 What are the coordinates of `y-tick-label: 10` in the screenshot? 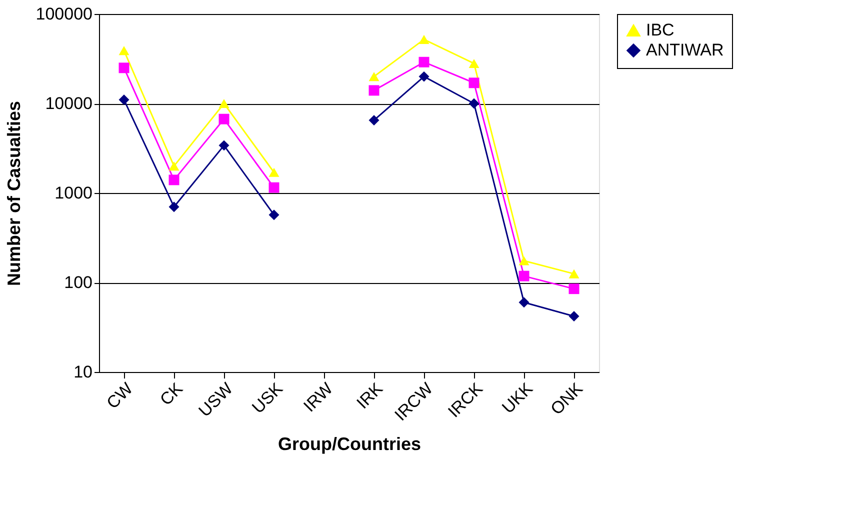 It's located at (83, 372).